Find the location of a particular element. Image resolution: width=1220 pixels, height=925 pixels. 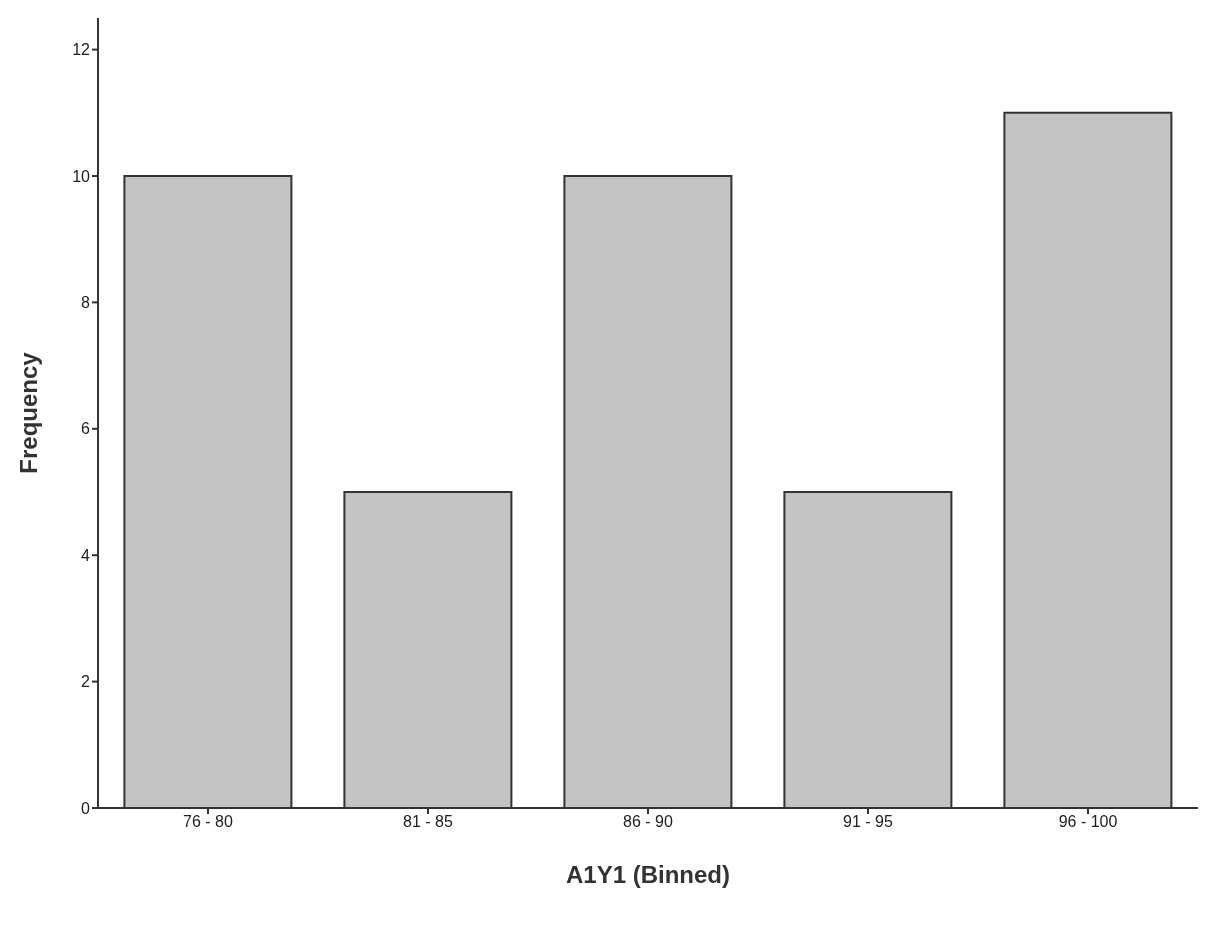

x-tick-label: 76 - 80 is located at coordinates (208, 822).